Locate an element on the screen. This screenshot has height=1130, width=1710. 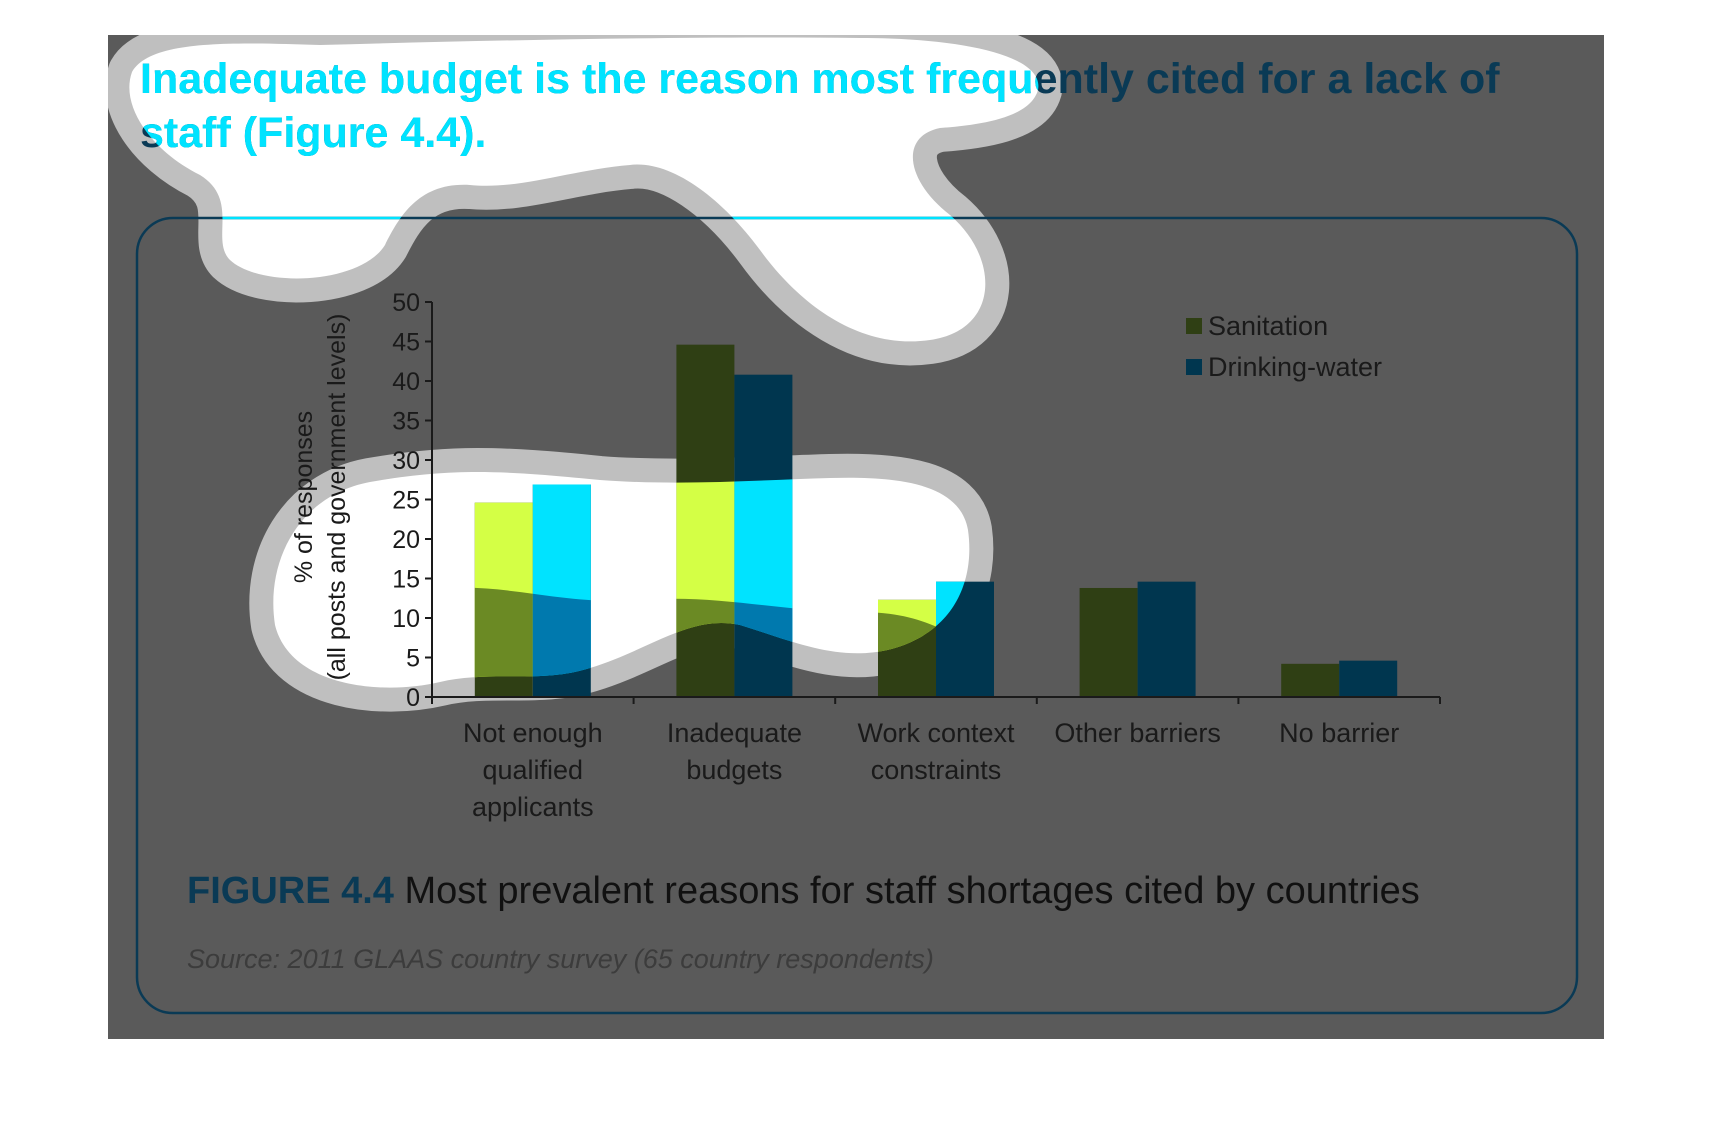
y-tick-label: 50 is located at coordinates (406, 303).